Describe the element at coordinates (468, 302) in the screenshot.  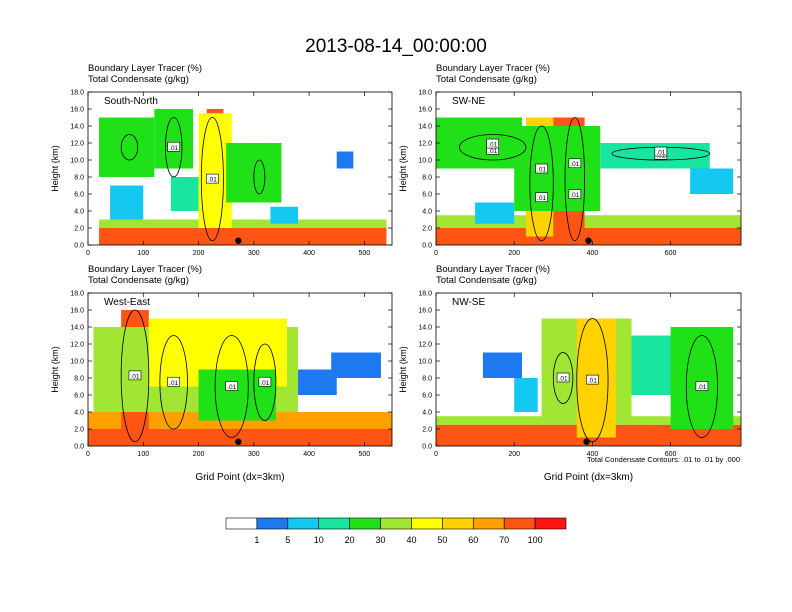
I see `panel-label: NW-SE` at that location.